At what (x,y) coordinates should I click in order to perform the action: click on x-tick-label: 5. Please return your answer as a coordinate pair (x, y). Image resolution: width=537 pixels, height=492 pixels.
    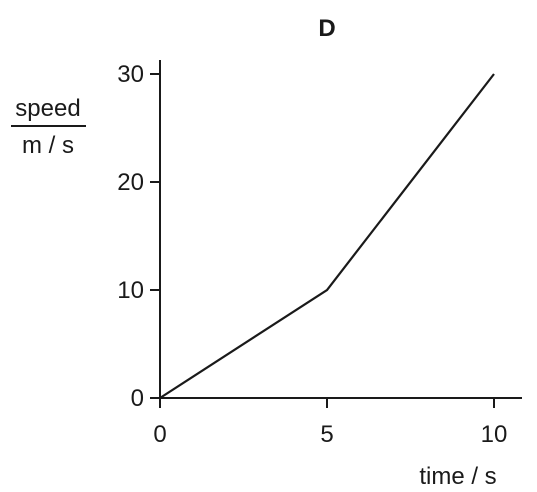
    Looking at the image, I should click on (326, 434).